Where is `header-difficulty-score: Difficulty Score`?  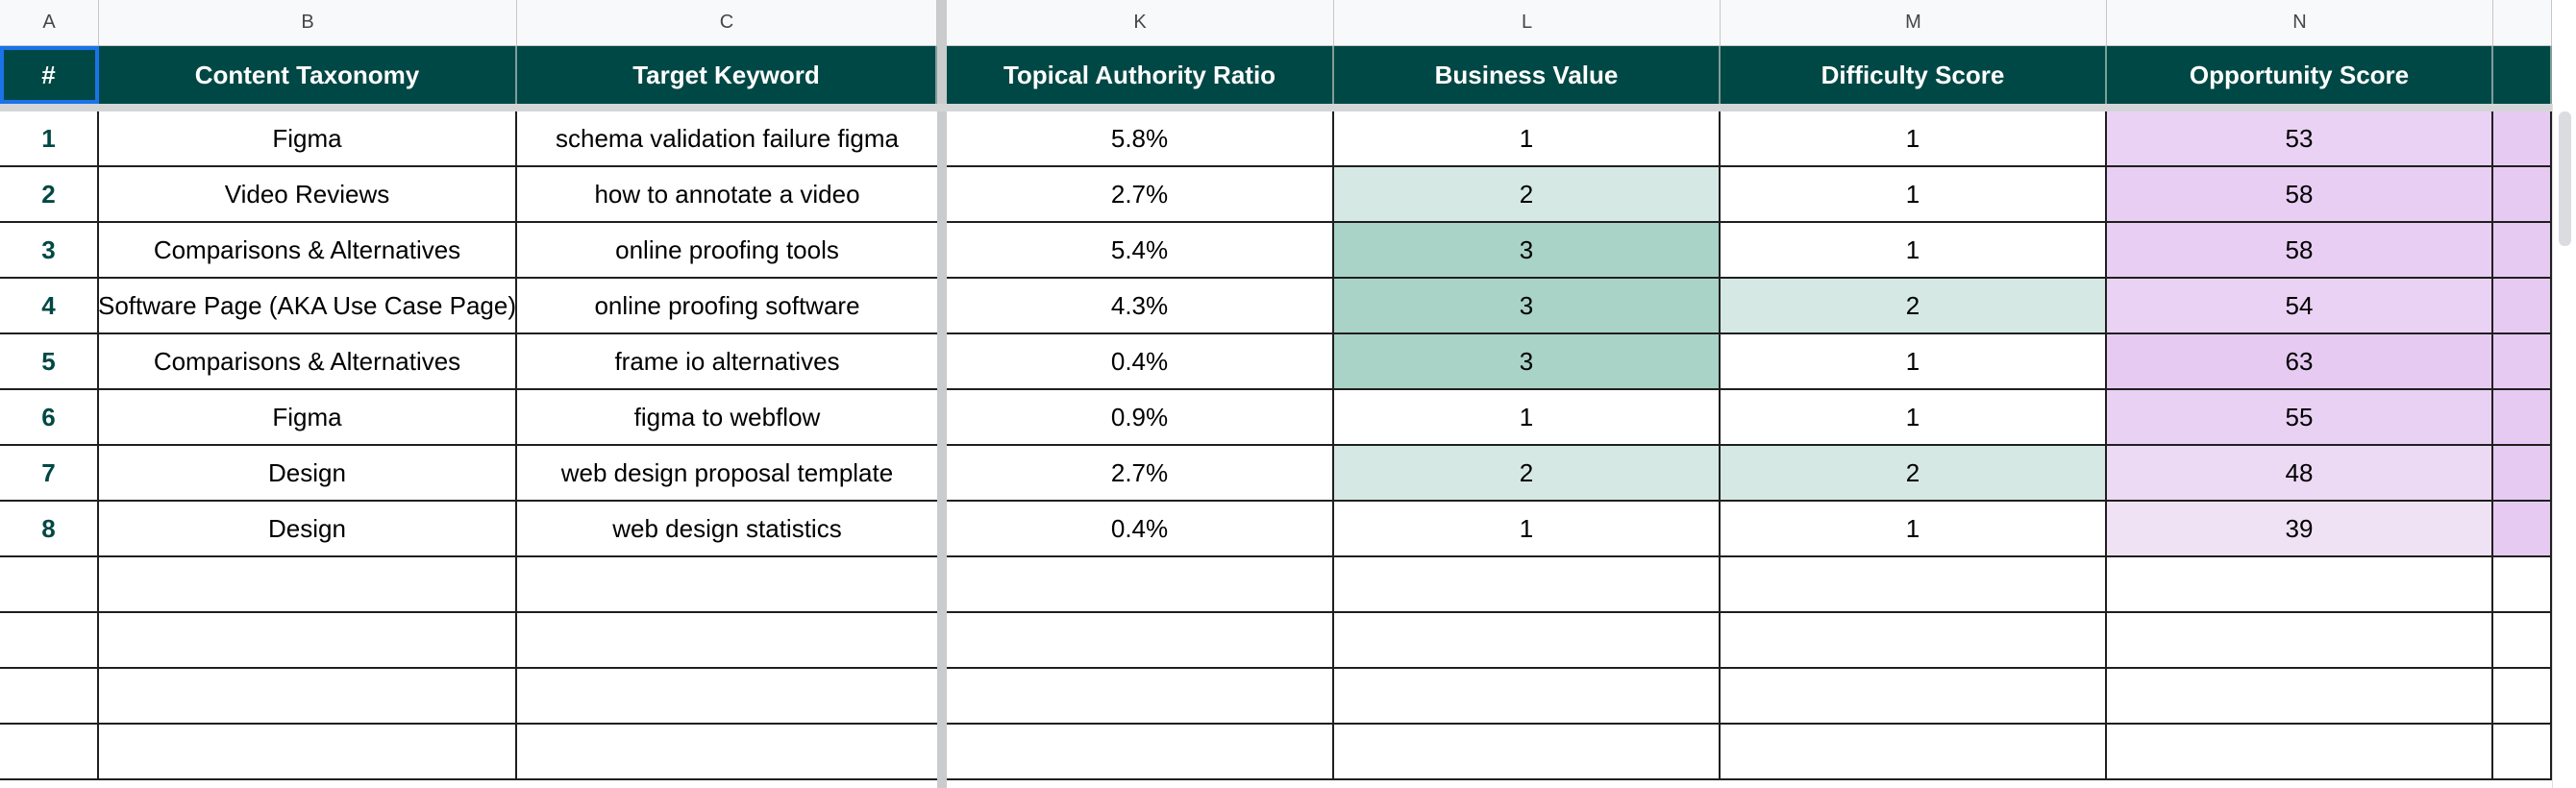
header-difficulty-score: Difficulty Score is located at coordinates (1914, 75).